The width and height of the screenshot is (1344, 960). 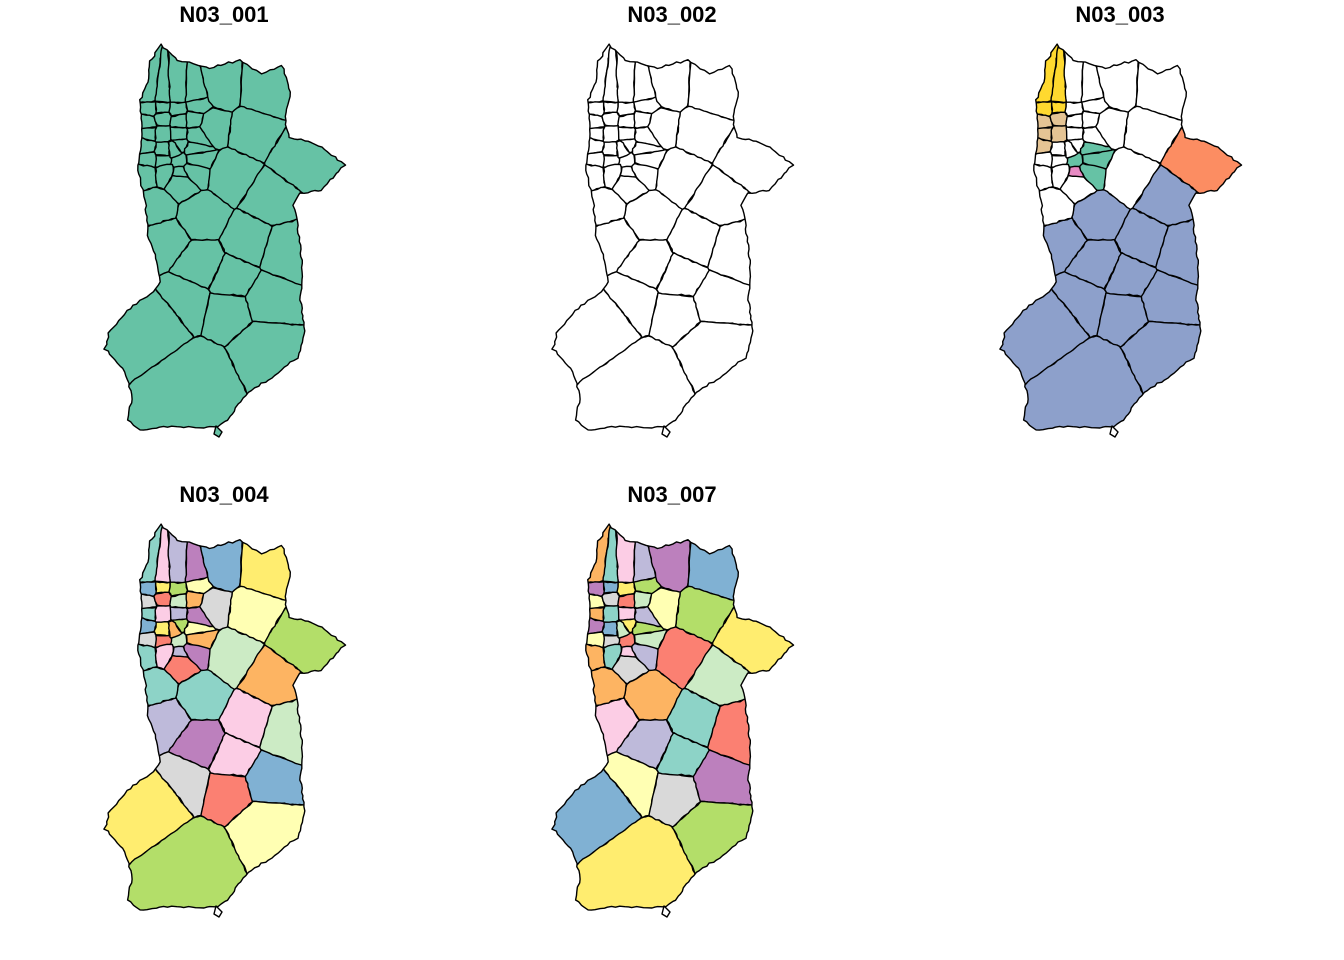 I want to click on panel-title: N03_007, so click(x=672, y=494).